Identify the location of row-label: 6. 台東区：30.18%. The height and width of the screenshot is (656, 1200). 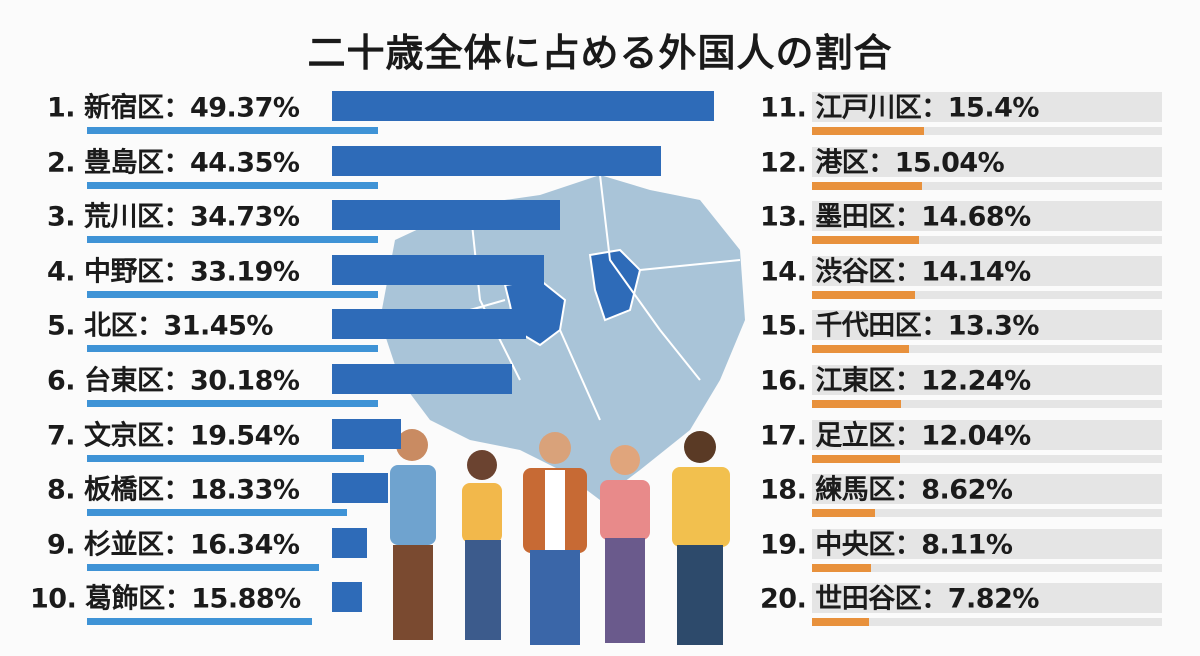
(173, 381).